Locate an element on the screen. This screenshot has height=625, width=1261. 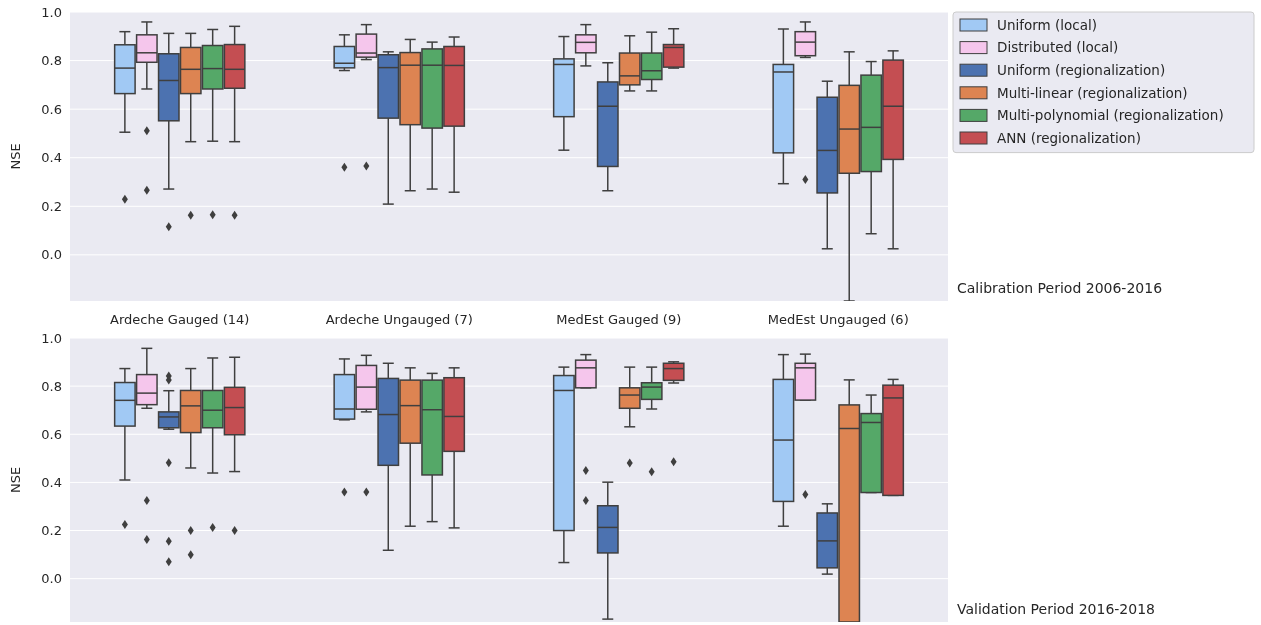
legend-label: Multi-linear (regionalization) is located at coordinates (1092, 92).